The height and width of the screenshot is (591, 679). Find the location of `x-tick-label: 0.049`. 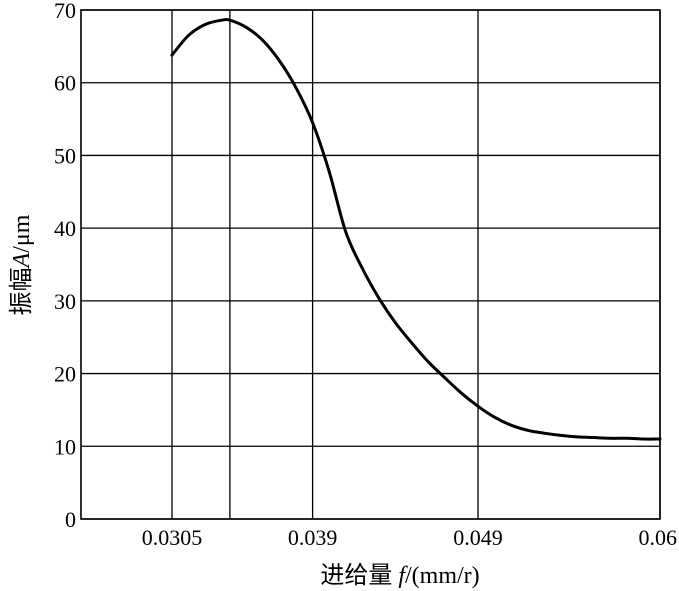

x-tick-label: 0.049 is located at coordinates (478, 537).